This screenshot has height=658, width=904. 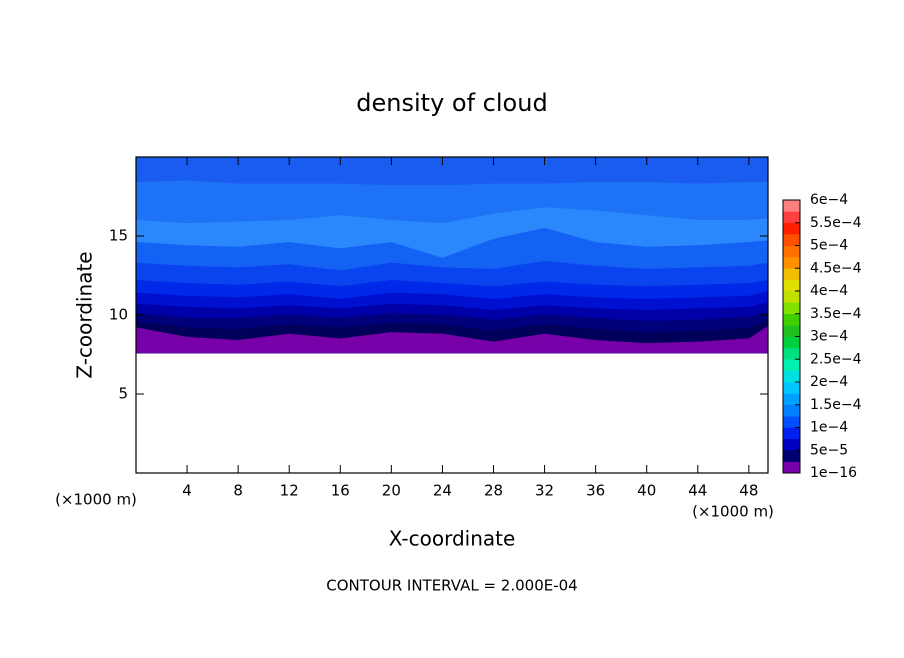 What do you see at coordinates (289, 491) in the screenshot?
I see `x-tick-label: 12` at bounding box center [289, 491].